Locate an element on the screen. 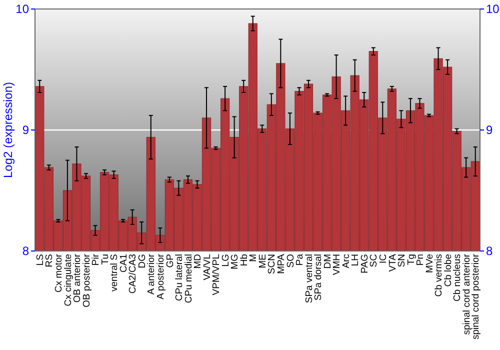  x-tick-label: VMH is located at coordinates (337, 265).